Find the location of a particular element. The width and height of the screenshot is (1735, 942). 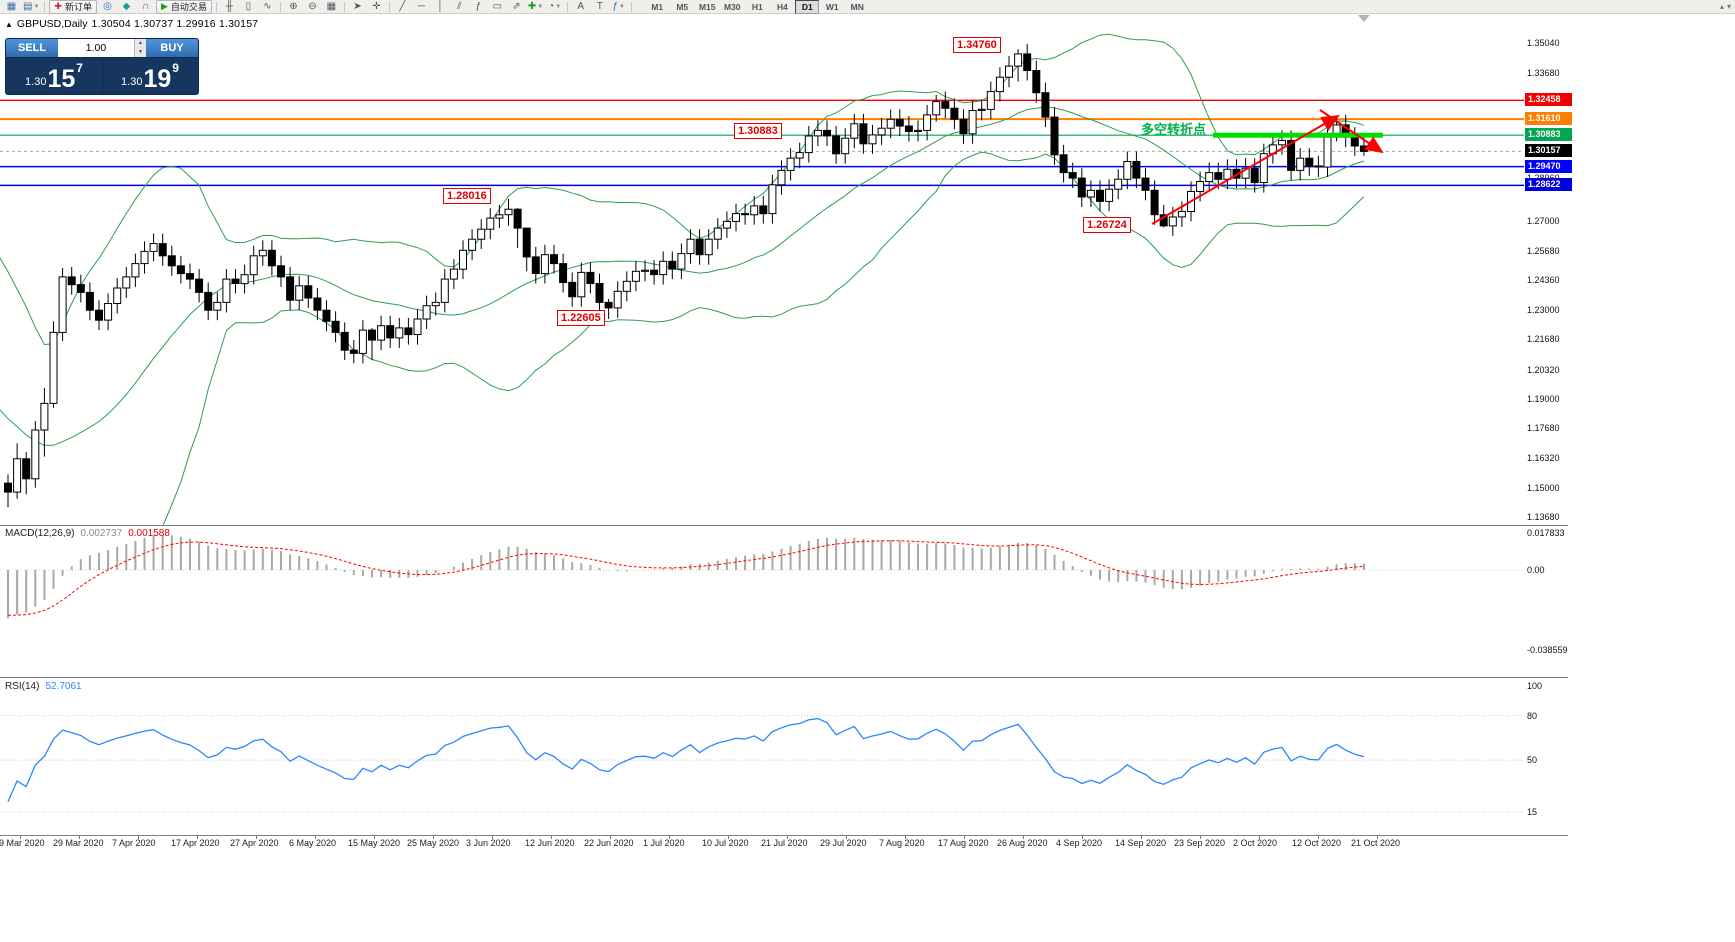

price-callout: 1.30883 is located at coordinates (758, 131).